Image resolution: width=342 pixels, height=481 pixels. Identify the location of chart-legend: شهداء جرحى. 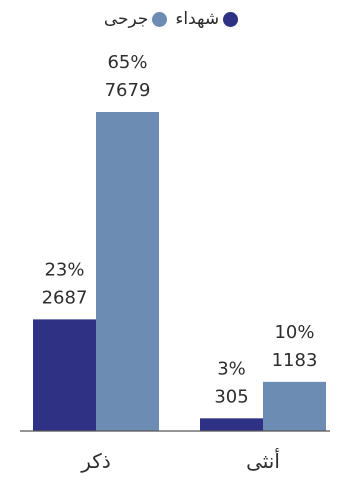
(171, 19).